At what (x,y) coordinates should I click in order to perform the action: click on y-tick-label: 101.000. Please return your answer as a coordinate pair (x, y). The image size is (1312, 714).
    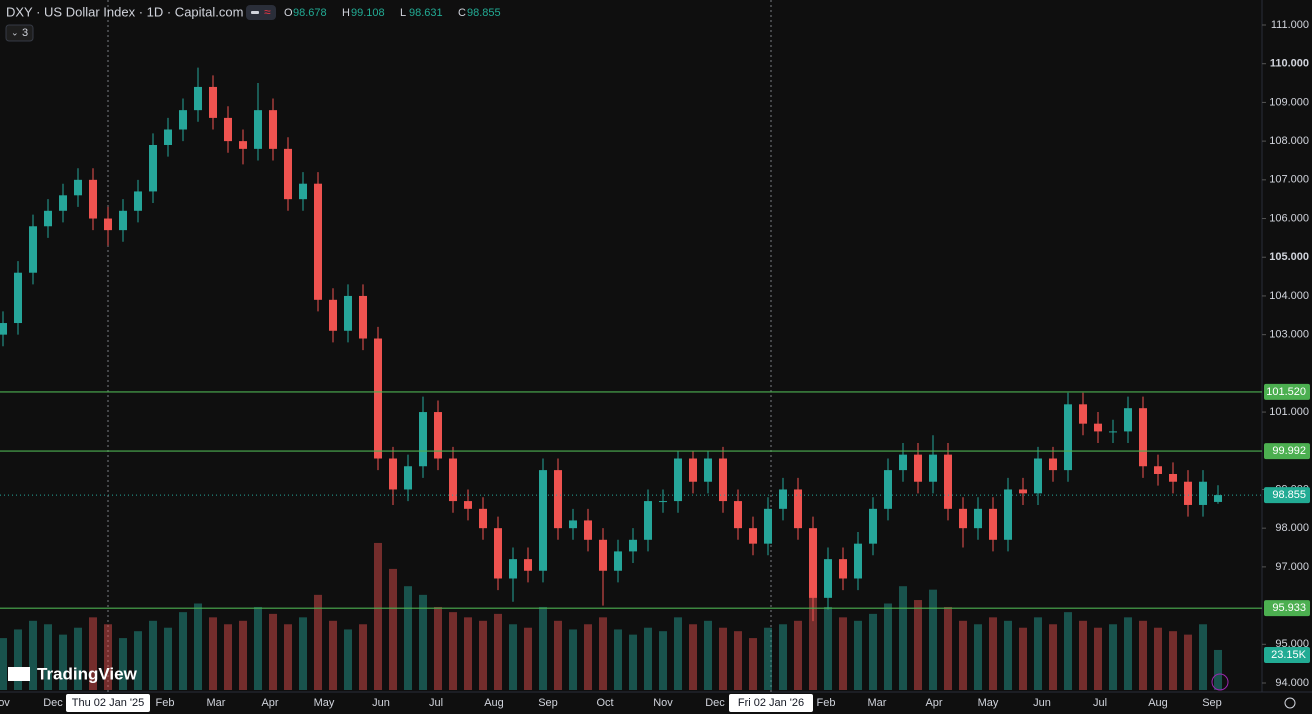
    Looking at the image, I should click on (1289, 412).